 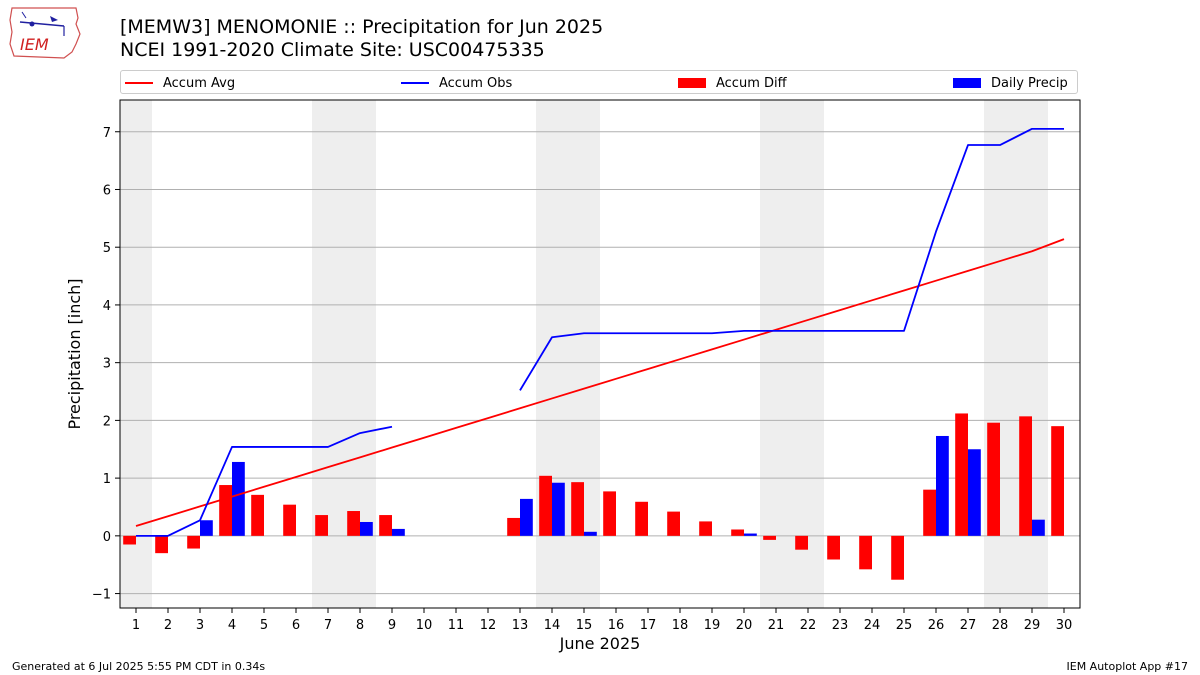 I want to click on title-line-2: NCEI 1991-2020 Climate Site: USC00475335, so click(x=332, y=50).